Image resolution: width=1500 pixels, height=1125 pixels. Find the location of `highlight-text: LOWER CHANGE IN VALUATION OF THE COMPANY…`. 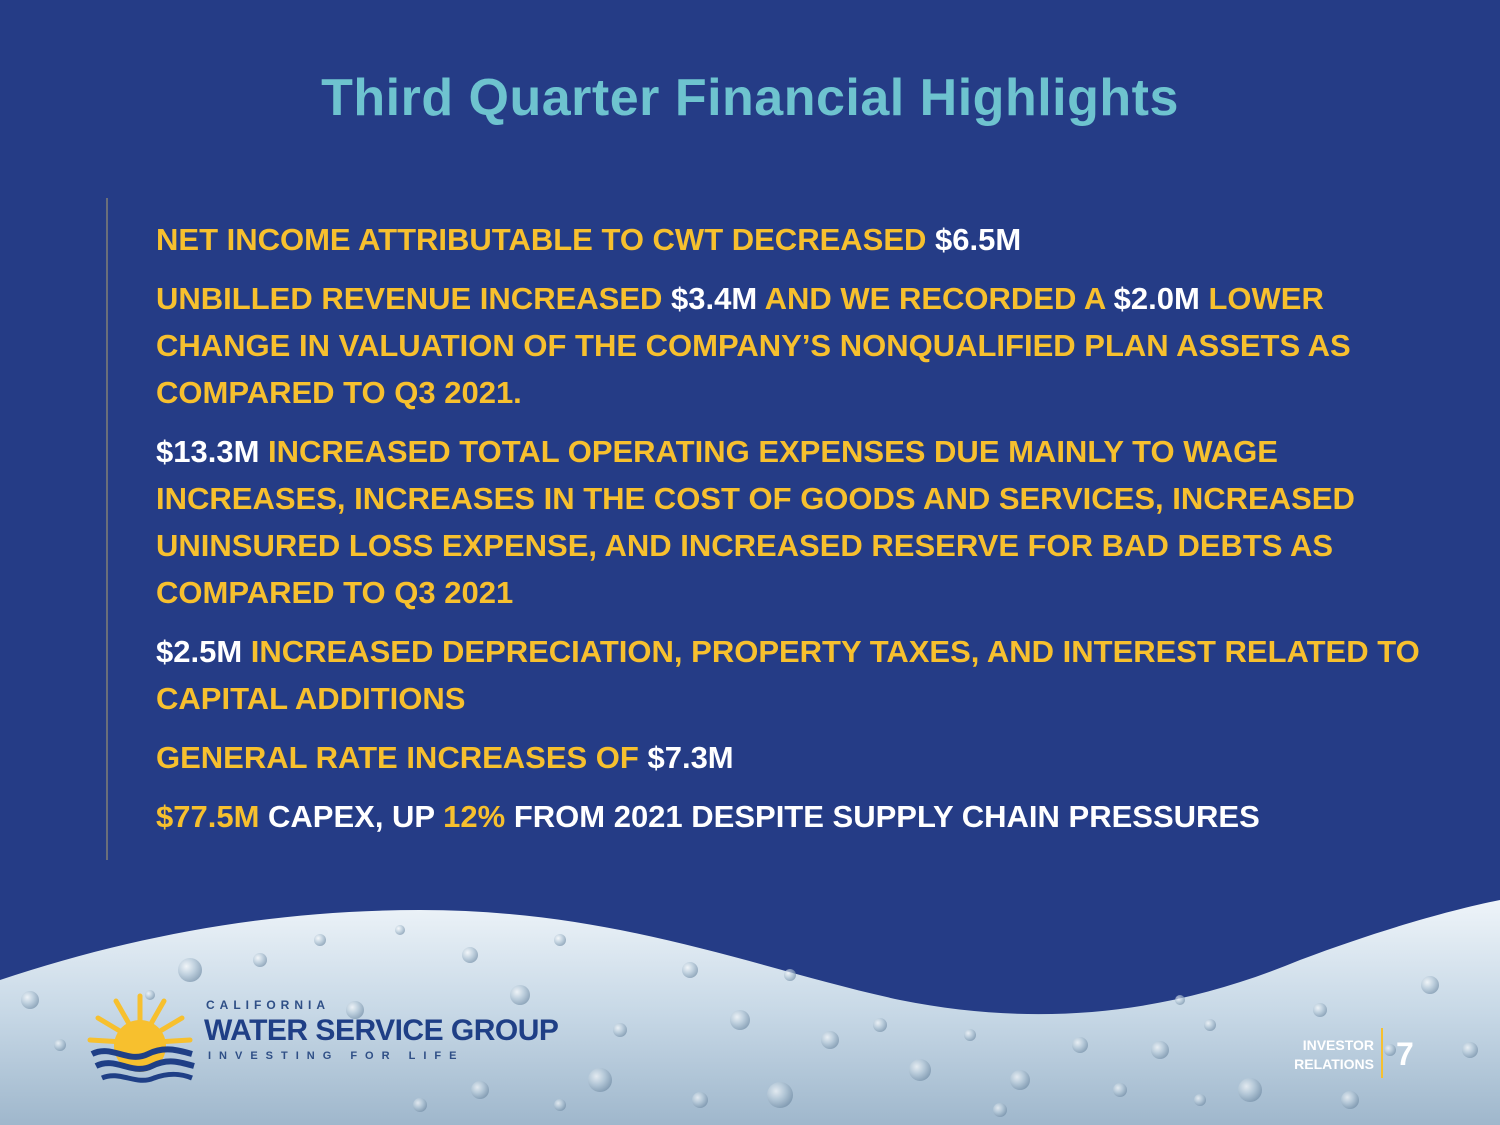

highlight-text: LOWER CHANGE IN VALUATION OF THE COMPANY… is located at coordinates (753, 345).